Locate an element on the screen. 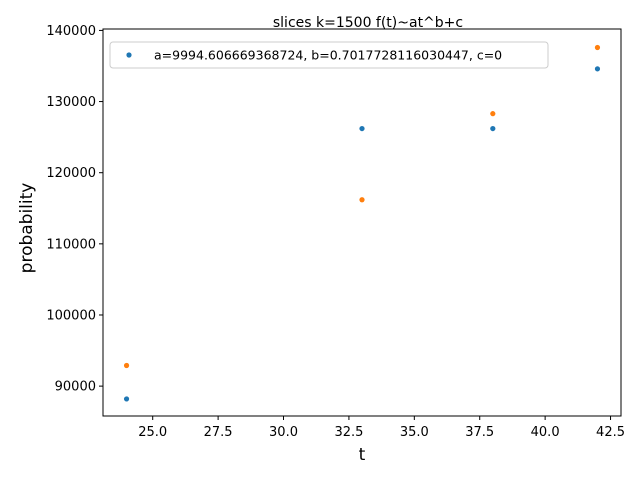  x-tick-label: 40.0 is located at coordinates (545, 432).